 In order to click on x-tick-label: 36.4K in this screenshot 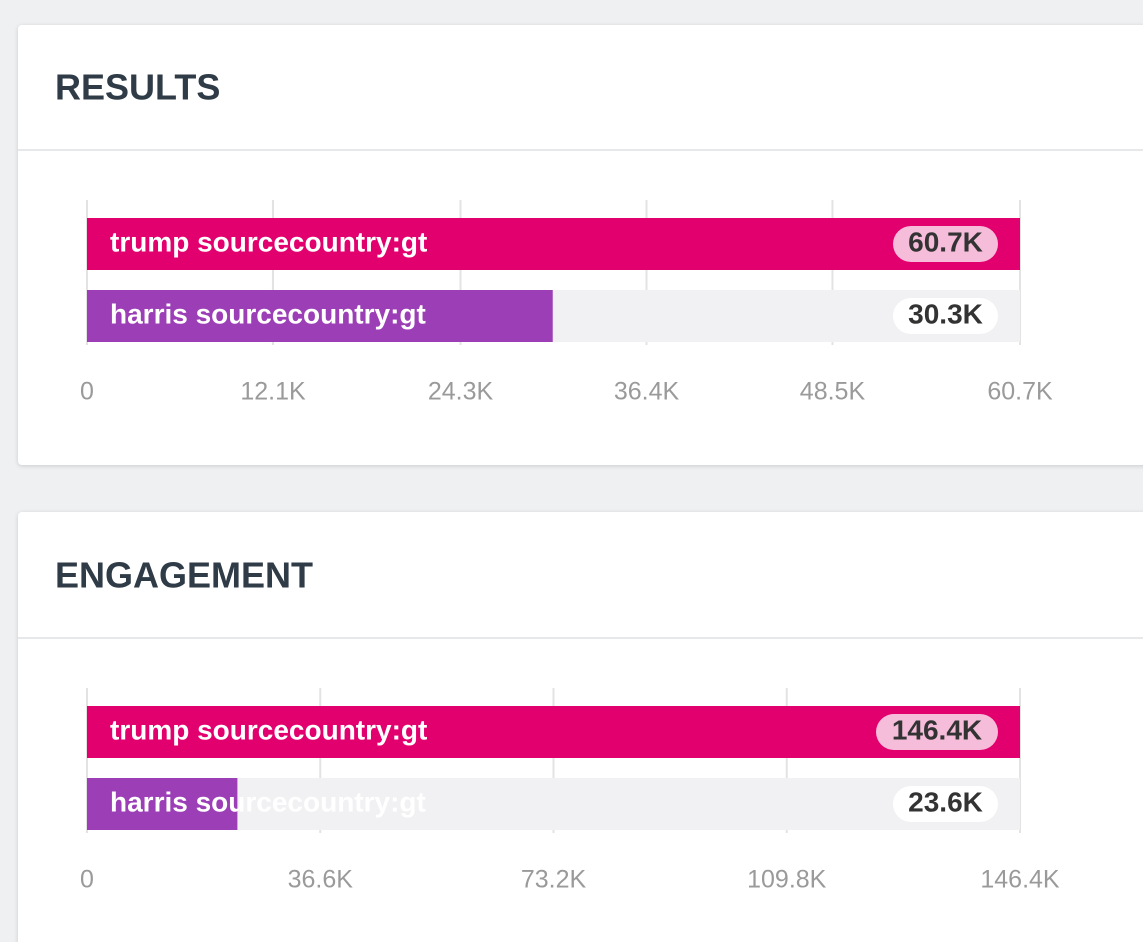, I will do `click(647, 392)`.